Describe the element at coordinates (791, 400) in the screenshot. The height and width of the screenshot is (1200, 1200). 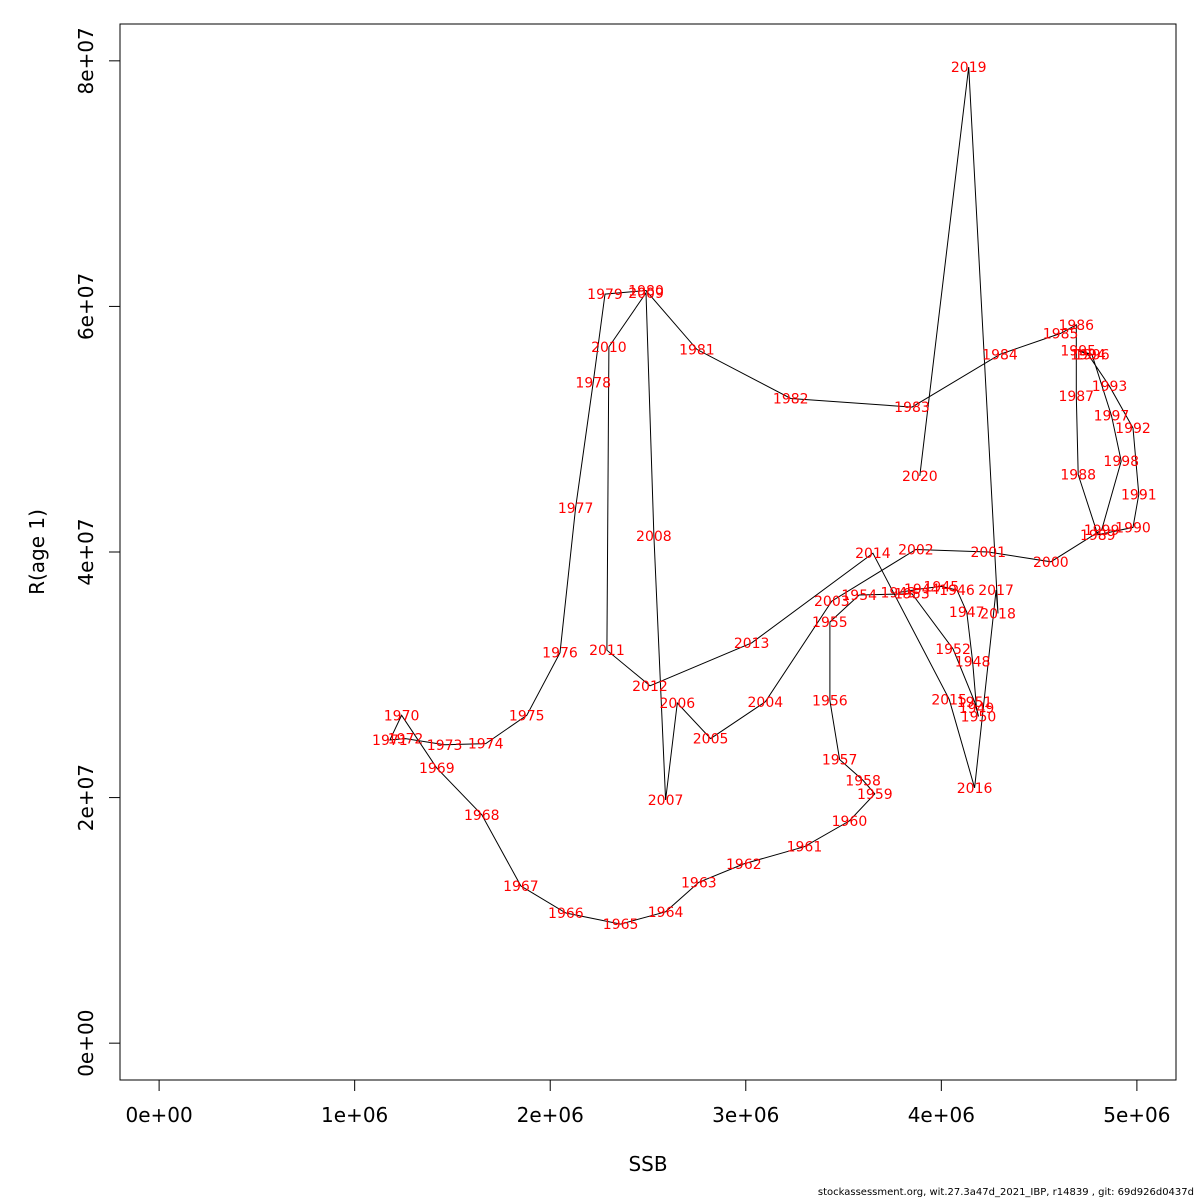
I see `year-label-1982: 1982` at that location.